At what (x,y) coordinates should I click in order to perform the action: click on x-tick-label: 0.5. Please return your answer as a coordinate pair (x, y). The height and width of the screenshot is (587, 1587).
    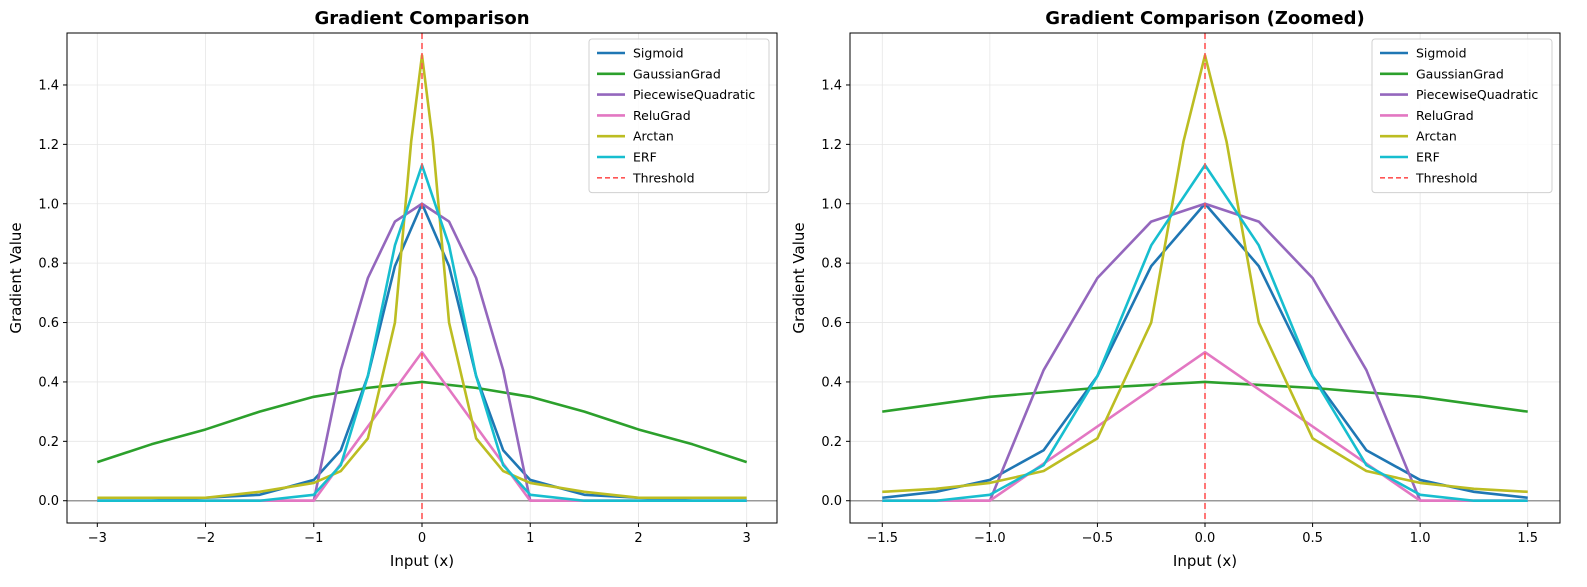
    Looking at the image, I should click on (1312, 538).